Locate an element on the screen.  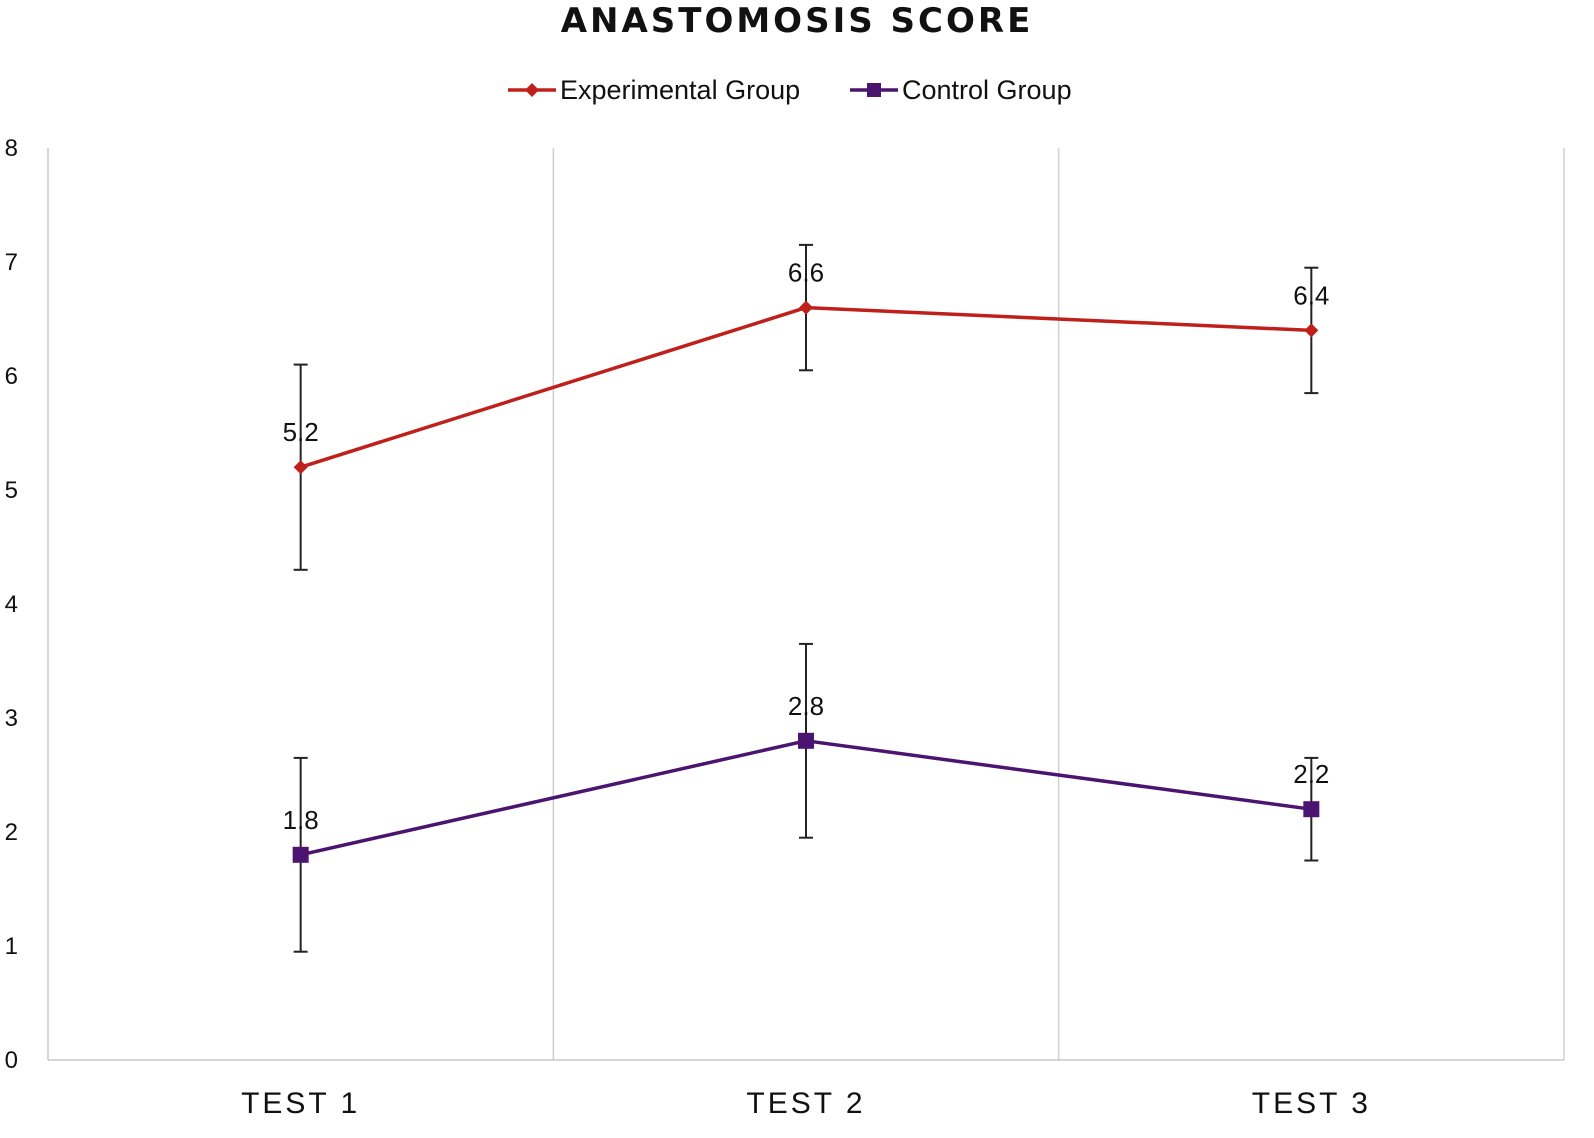
legend: Experimental Group Control Group is located at coordinates (790, 90).